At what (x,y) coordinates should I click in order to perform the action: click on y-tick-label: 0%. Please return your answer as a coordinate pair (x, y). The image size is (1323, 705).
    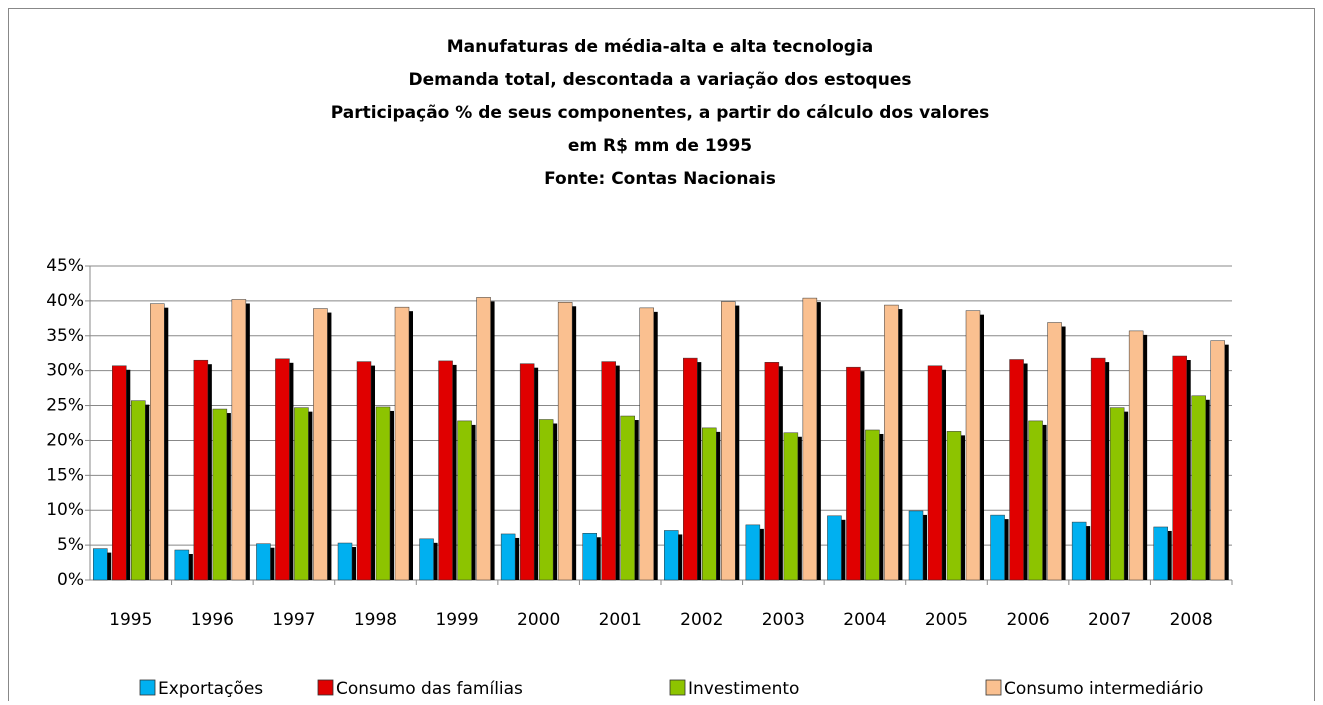
    Looking at the image, I should click on (70, 580).